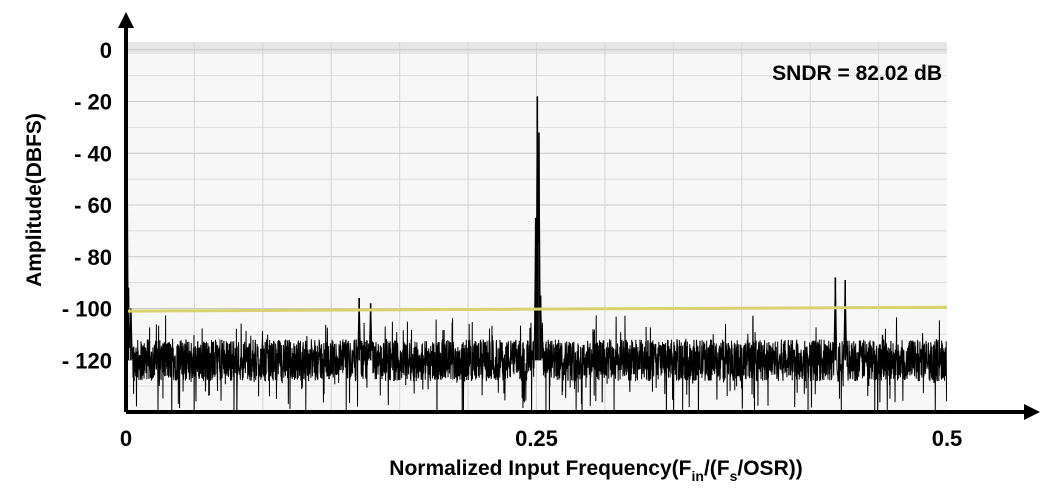 The height and width of the screenshot is (495, 1059). I want to click on y-tick-label: 0, so click(106, 50).